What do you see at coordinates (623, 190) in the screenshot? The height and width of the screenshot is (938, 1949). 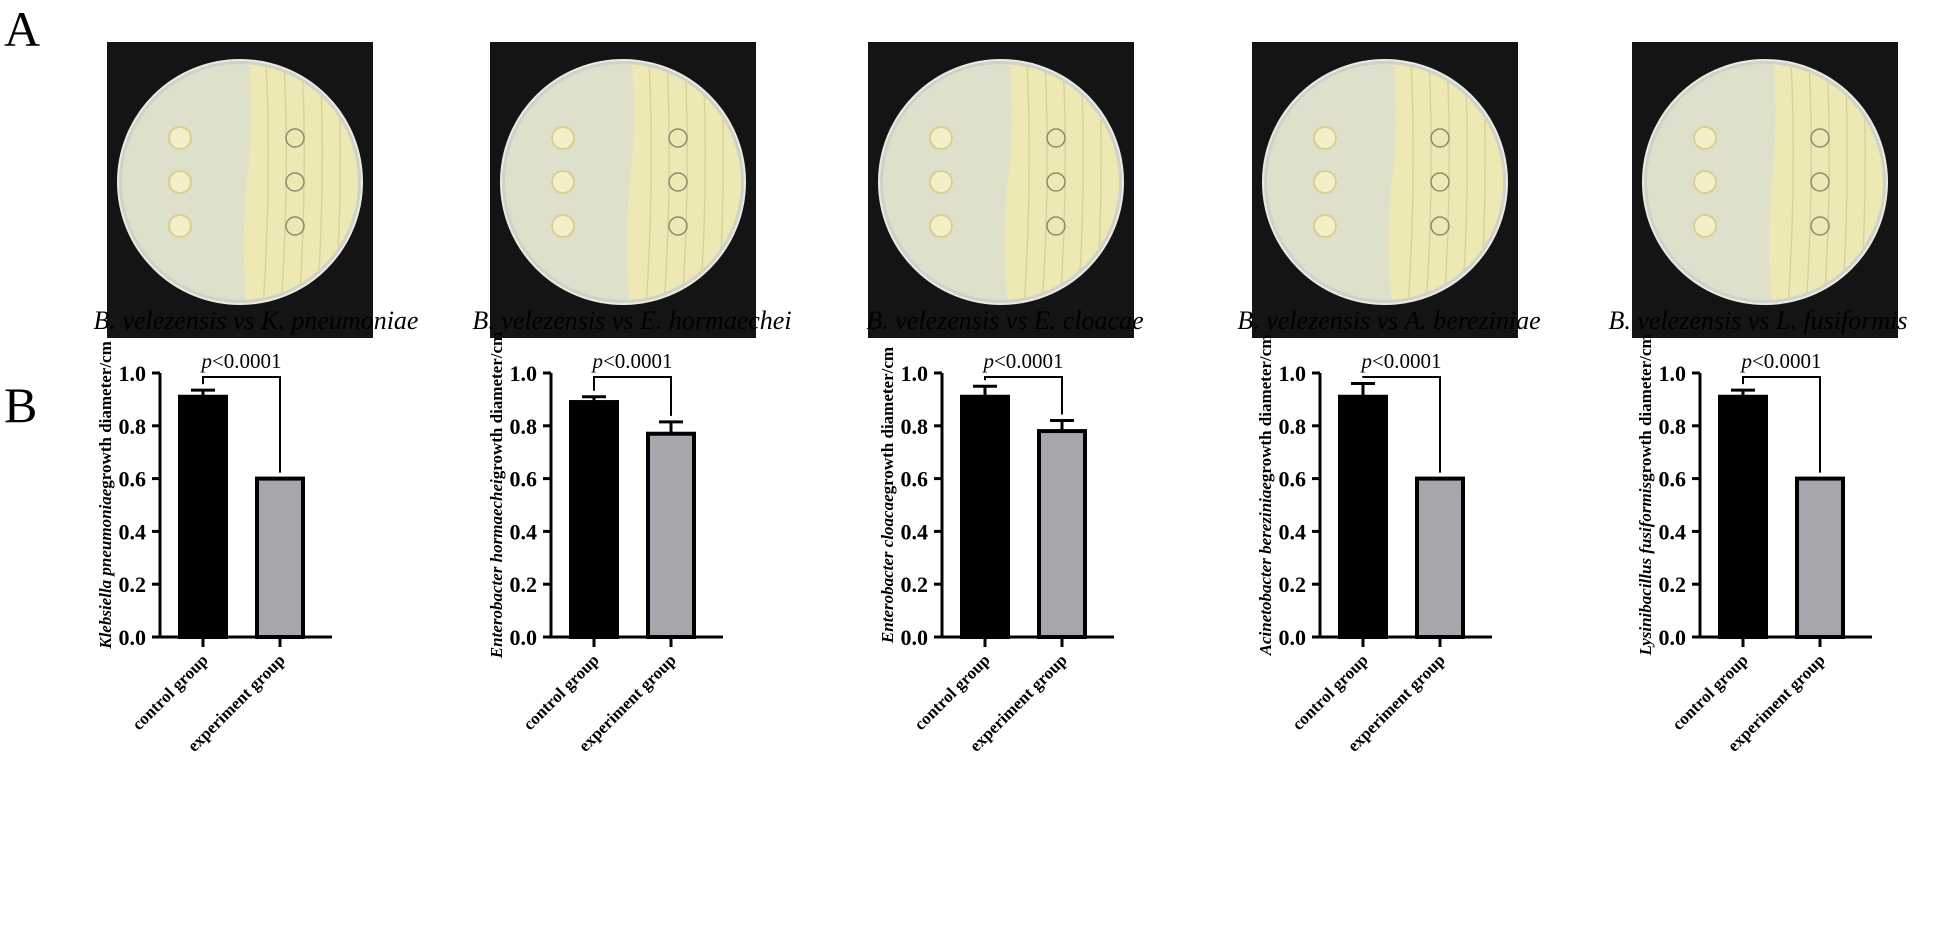 I see `plate-photo-e-hormaechei` at bounding box center [623, 190].